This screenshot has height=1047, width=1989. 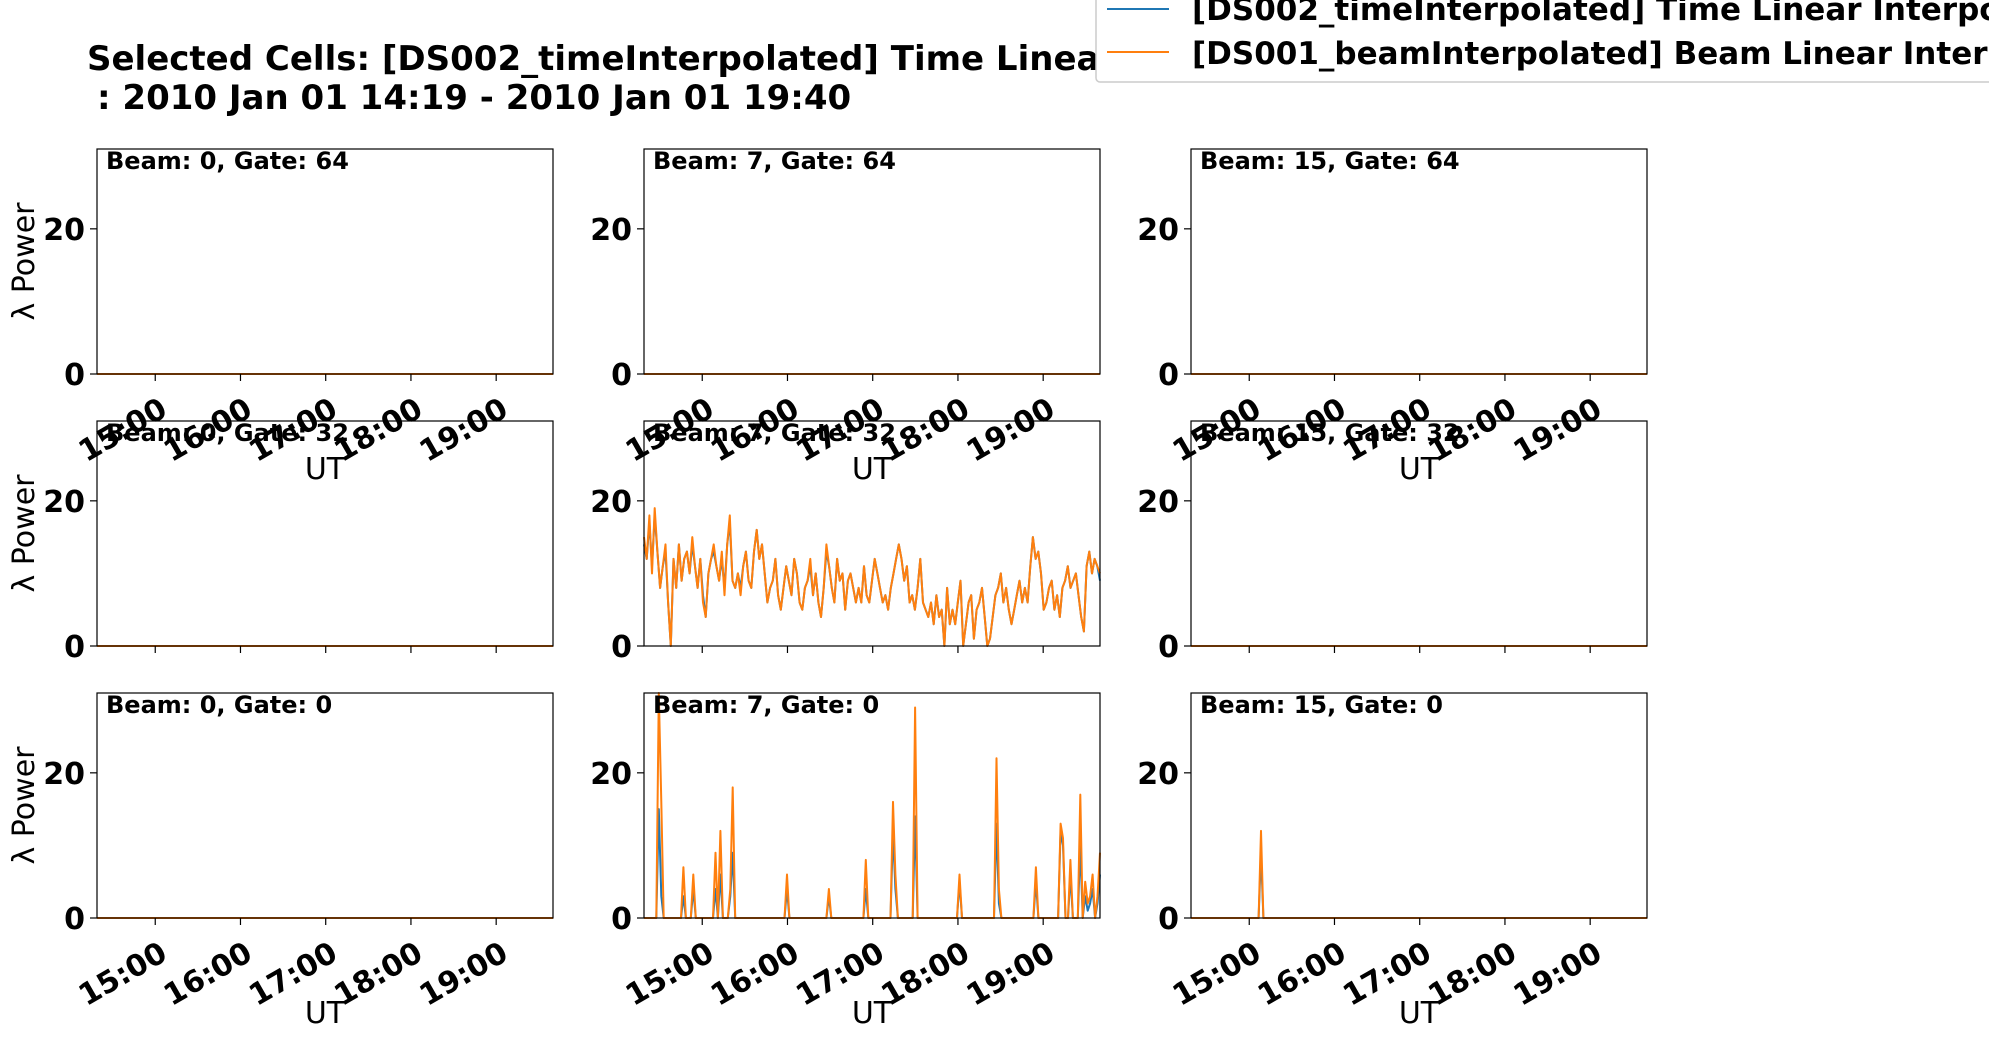 I want to click on subplot-title: Beam: 7, Gate: 64, so click(x=774, y=161).